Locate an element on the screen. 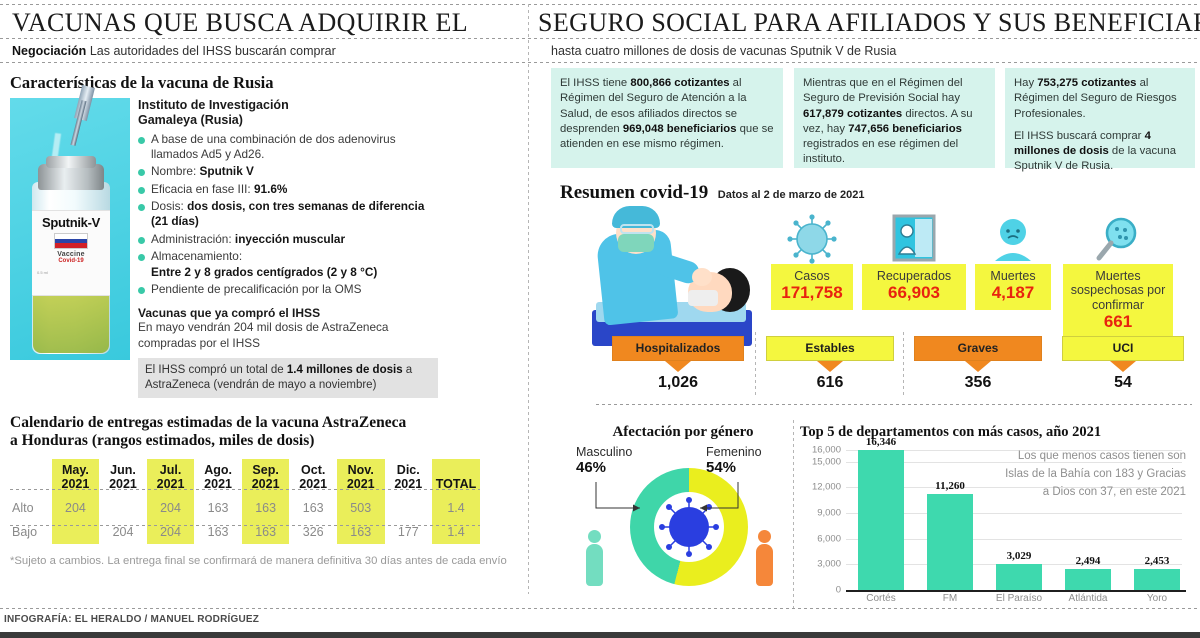  cell: 204 is located at coordinates (75, 507).